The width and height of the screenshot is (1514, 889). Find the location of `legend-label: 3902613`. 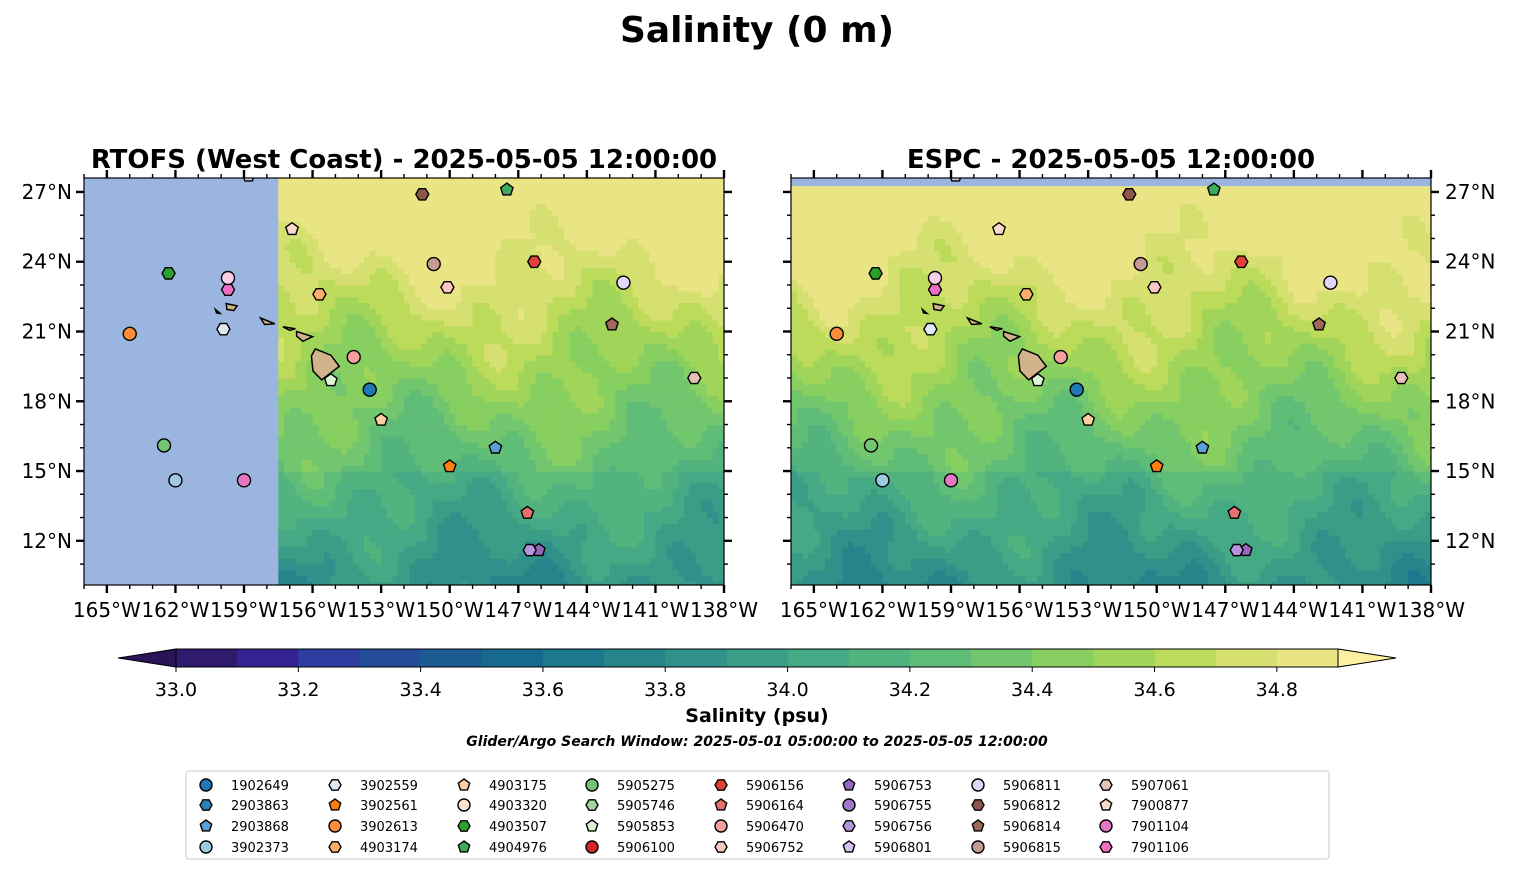

legend-label: 3902613 is located at coordinates (389, 827).